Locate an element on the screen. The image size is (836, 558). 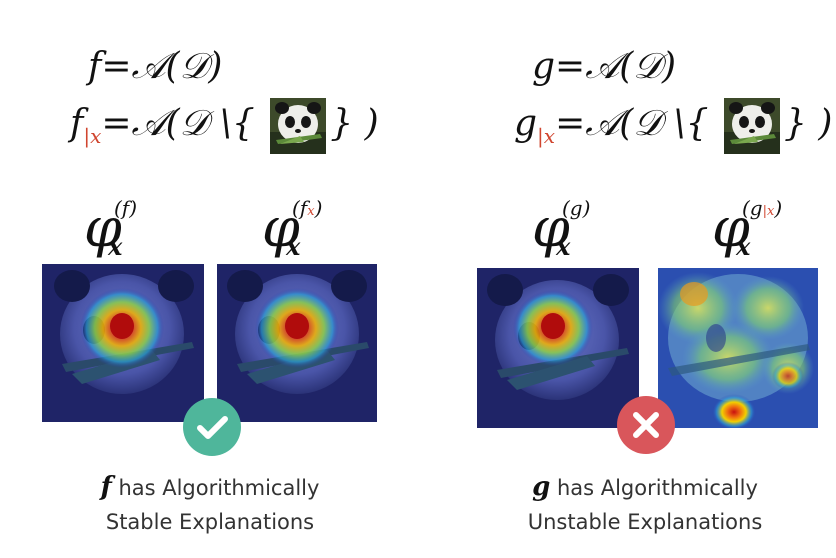
left-equation-f: f=𝒜(𝒟) is located at coordinates (155, 66).